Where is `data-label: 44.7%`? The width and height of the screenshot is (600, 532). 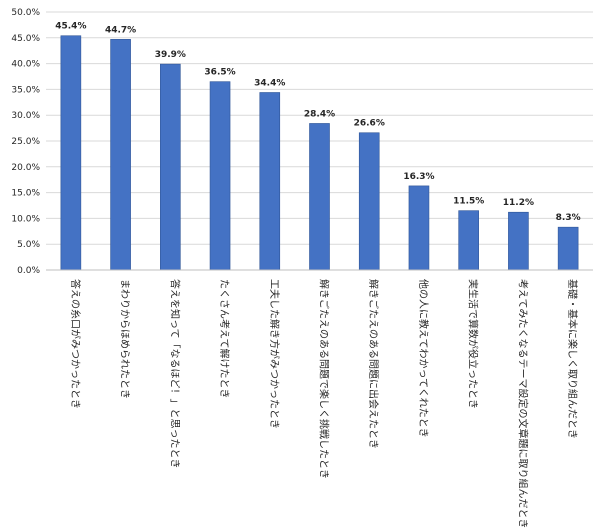
data-label: 44.7% is located at coordinates (120, 30).